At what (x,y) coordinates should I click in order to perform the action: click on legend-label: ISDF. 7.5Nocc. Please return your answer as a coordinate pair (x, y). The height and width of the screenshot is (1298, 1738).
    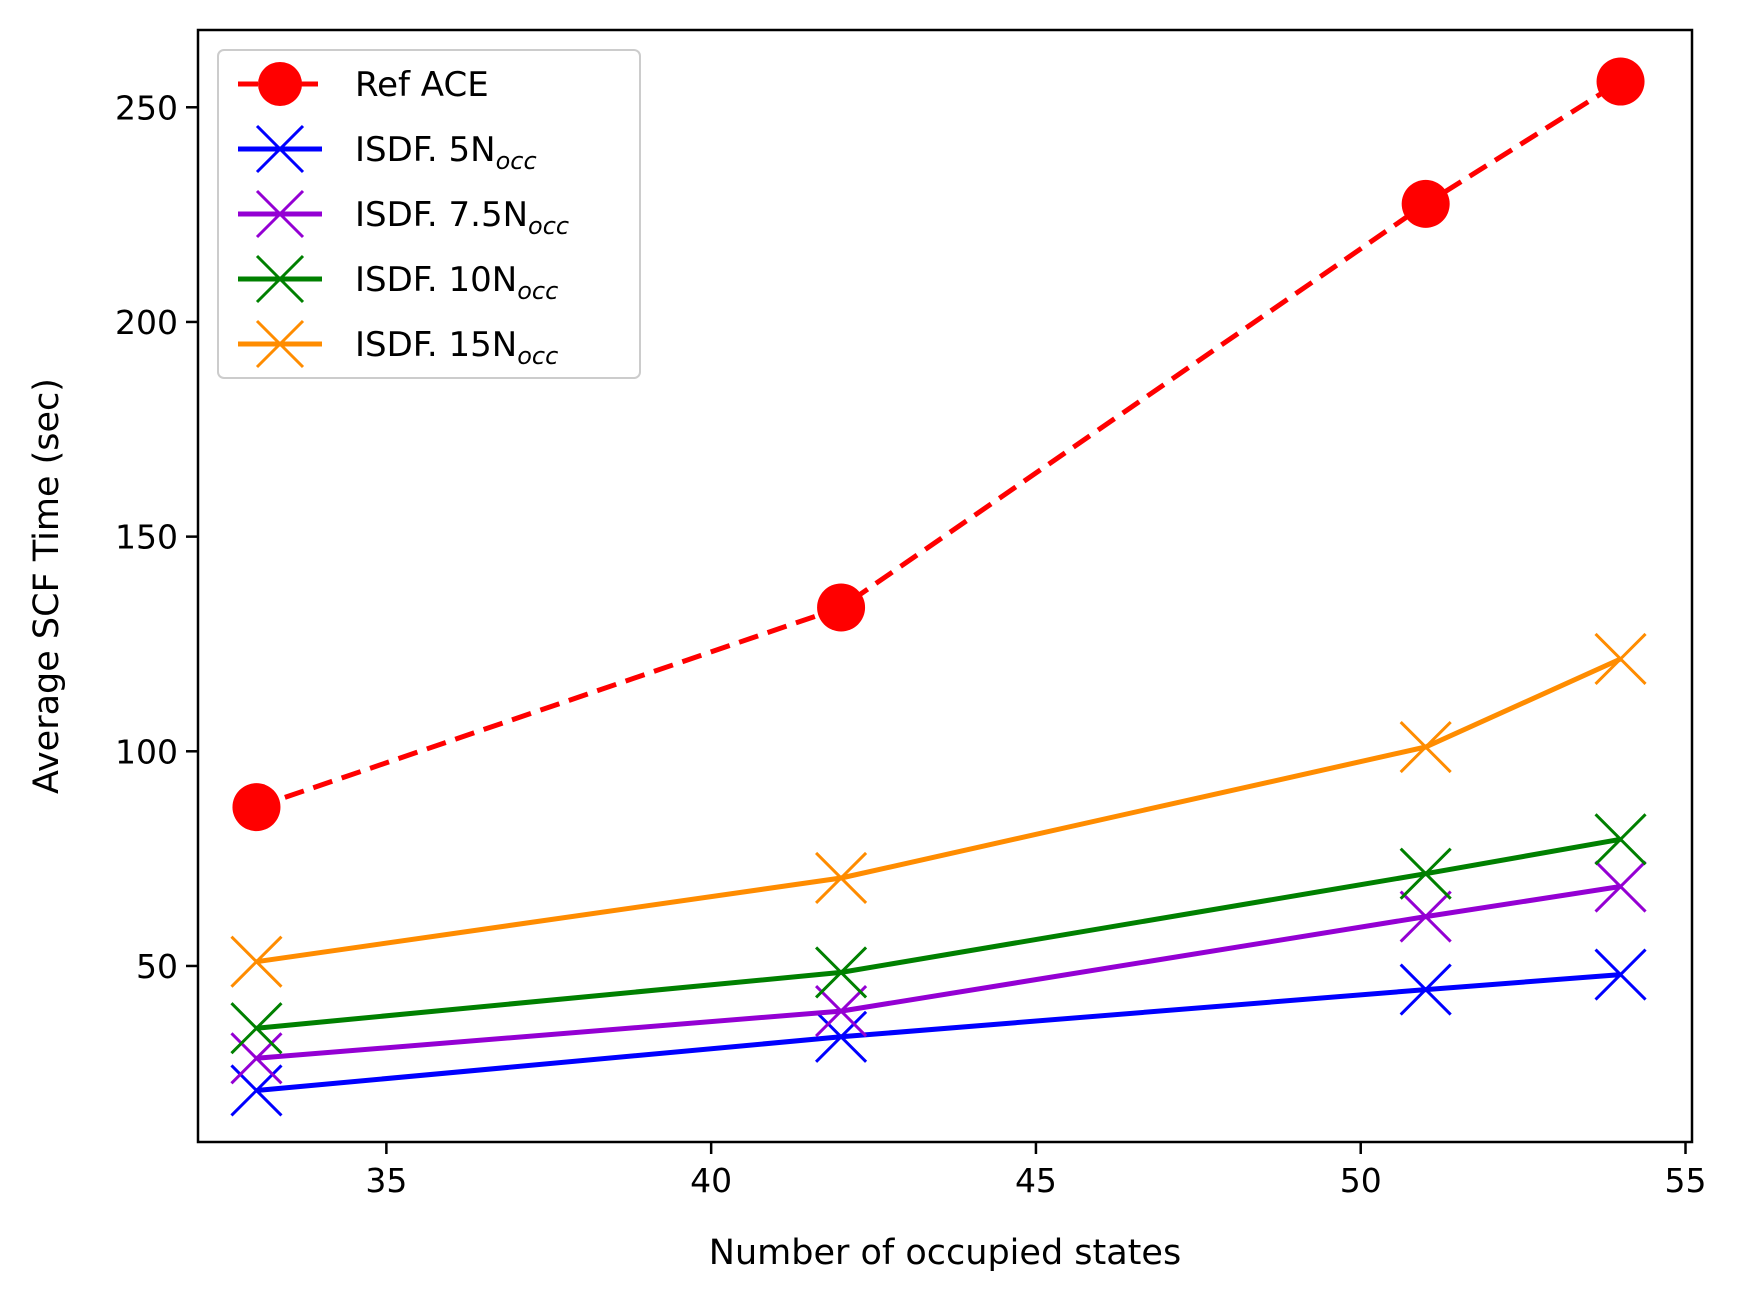
    Looking at the image, I should click on (462, 217).